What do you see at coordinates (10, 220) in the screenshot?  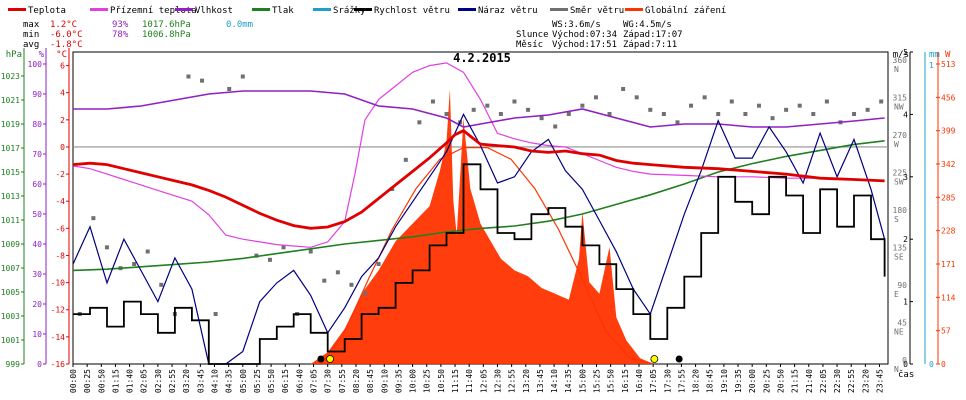 I see `pressure-tick-label: 1011` at bounding box center [10, 220].